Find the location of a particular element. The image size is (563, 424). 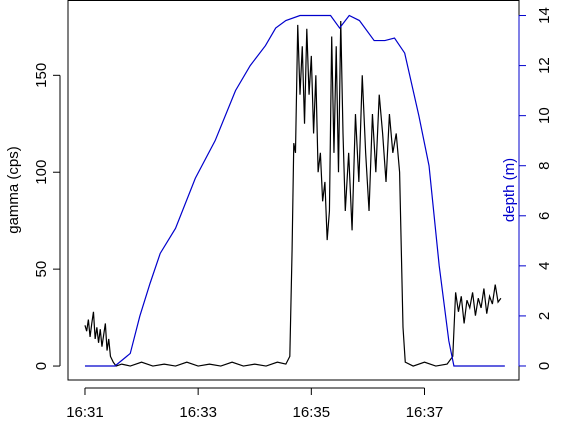

x-tick-label: 16:33 is located at coordinates (198, 412).